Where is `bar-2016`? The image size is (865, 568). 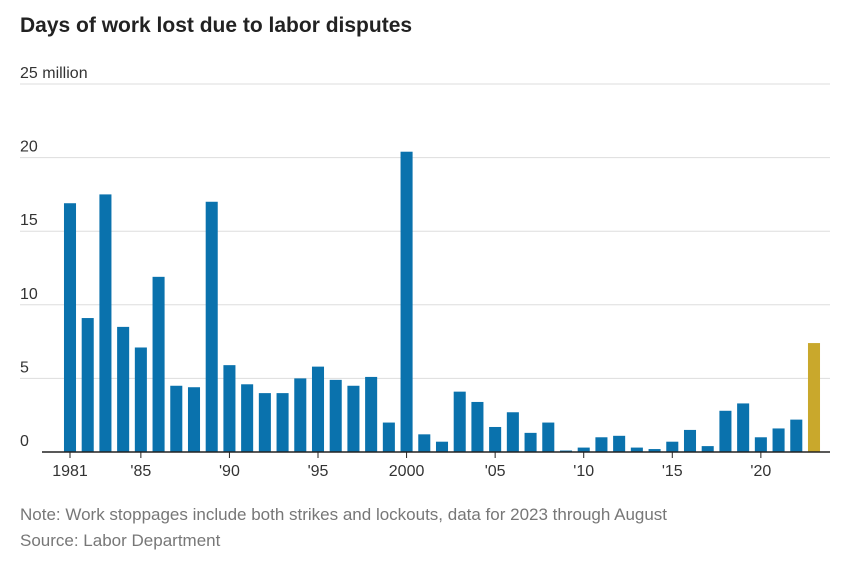 bar-2016 is located at coordinates (690, 440).